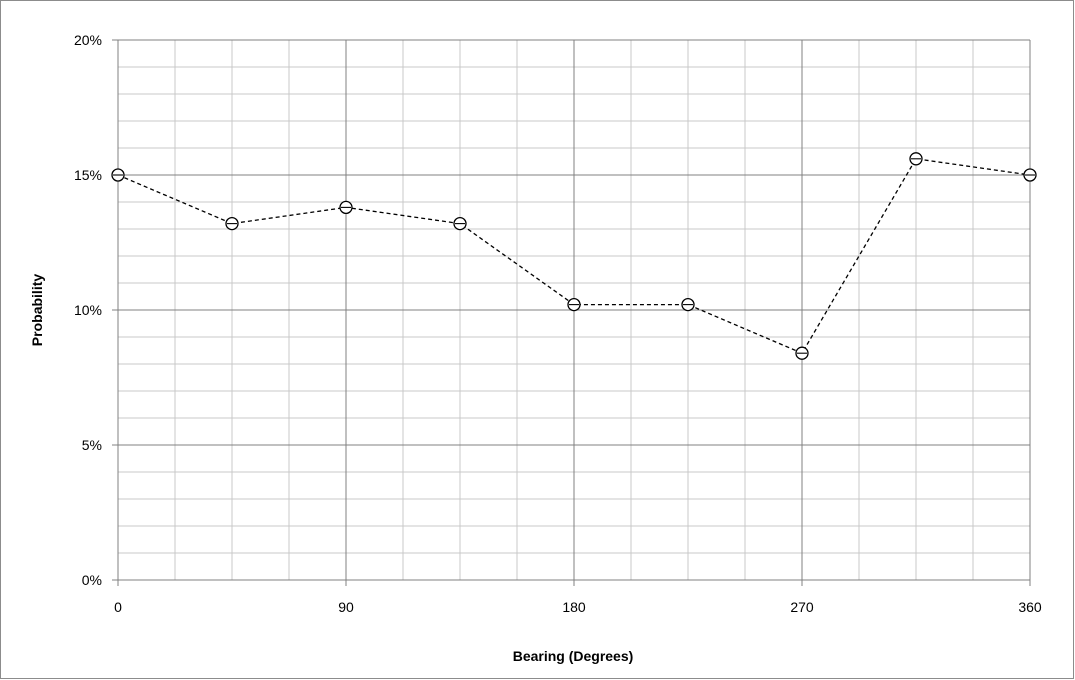 Image resolution: width=1075 pixels, height=680 pixels. I want to click on y-tick-label: 15%, so click(88, 175).